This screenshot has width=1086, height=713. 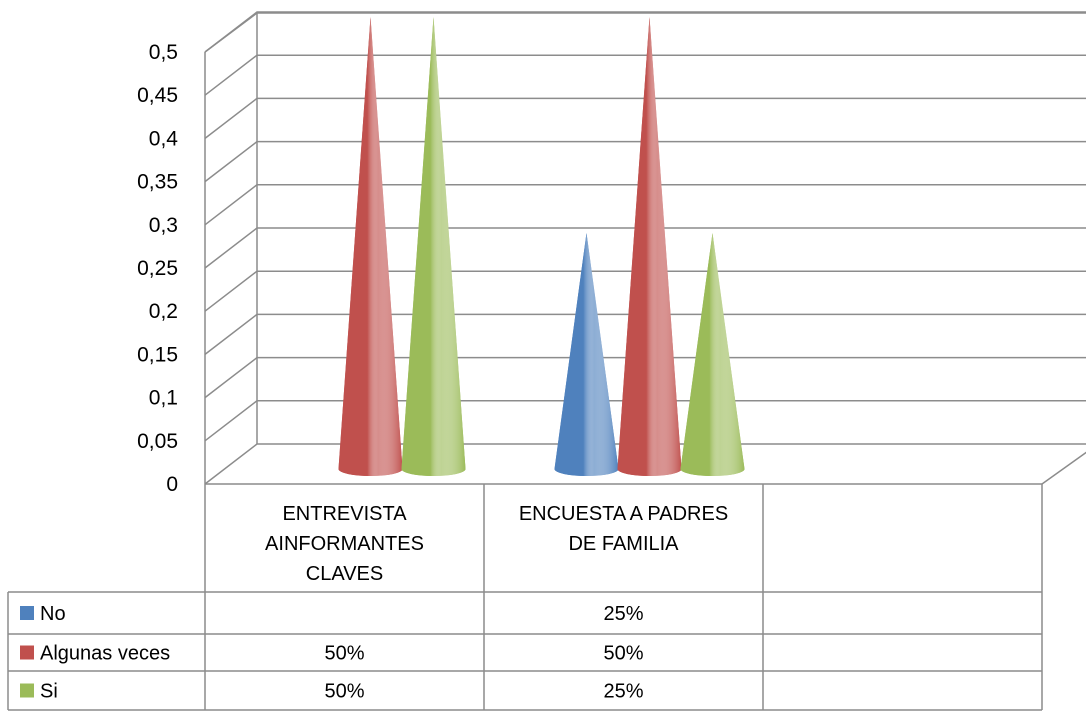 I want to click on y-tick-label: 0,1, so click(x=163, y=398).